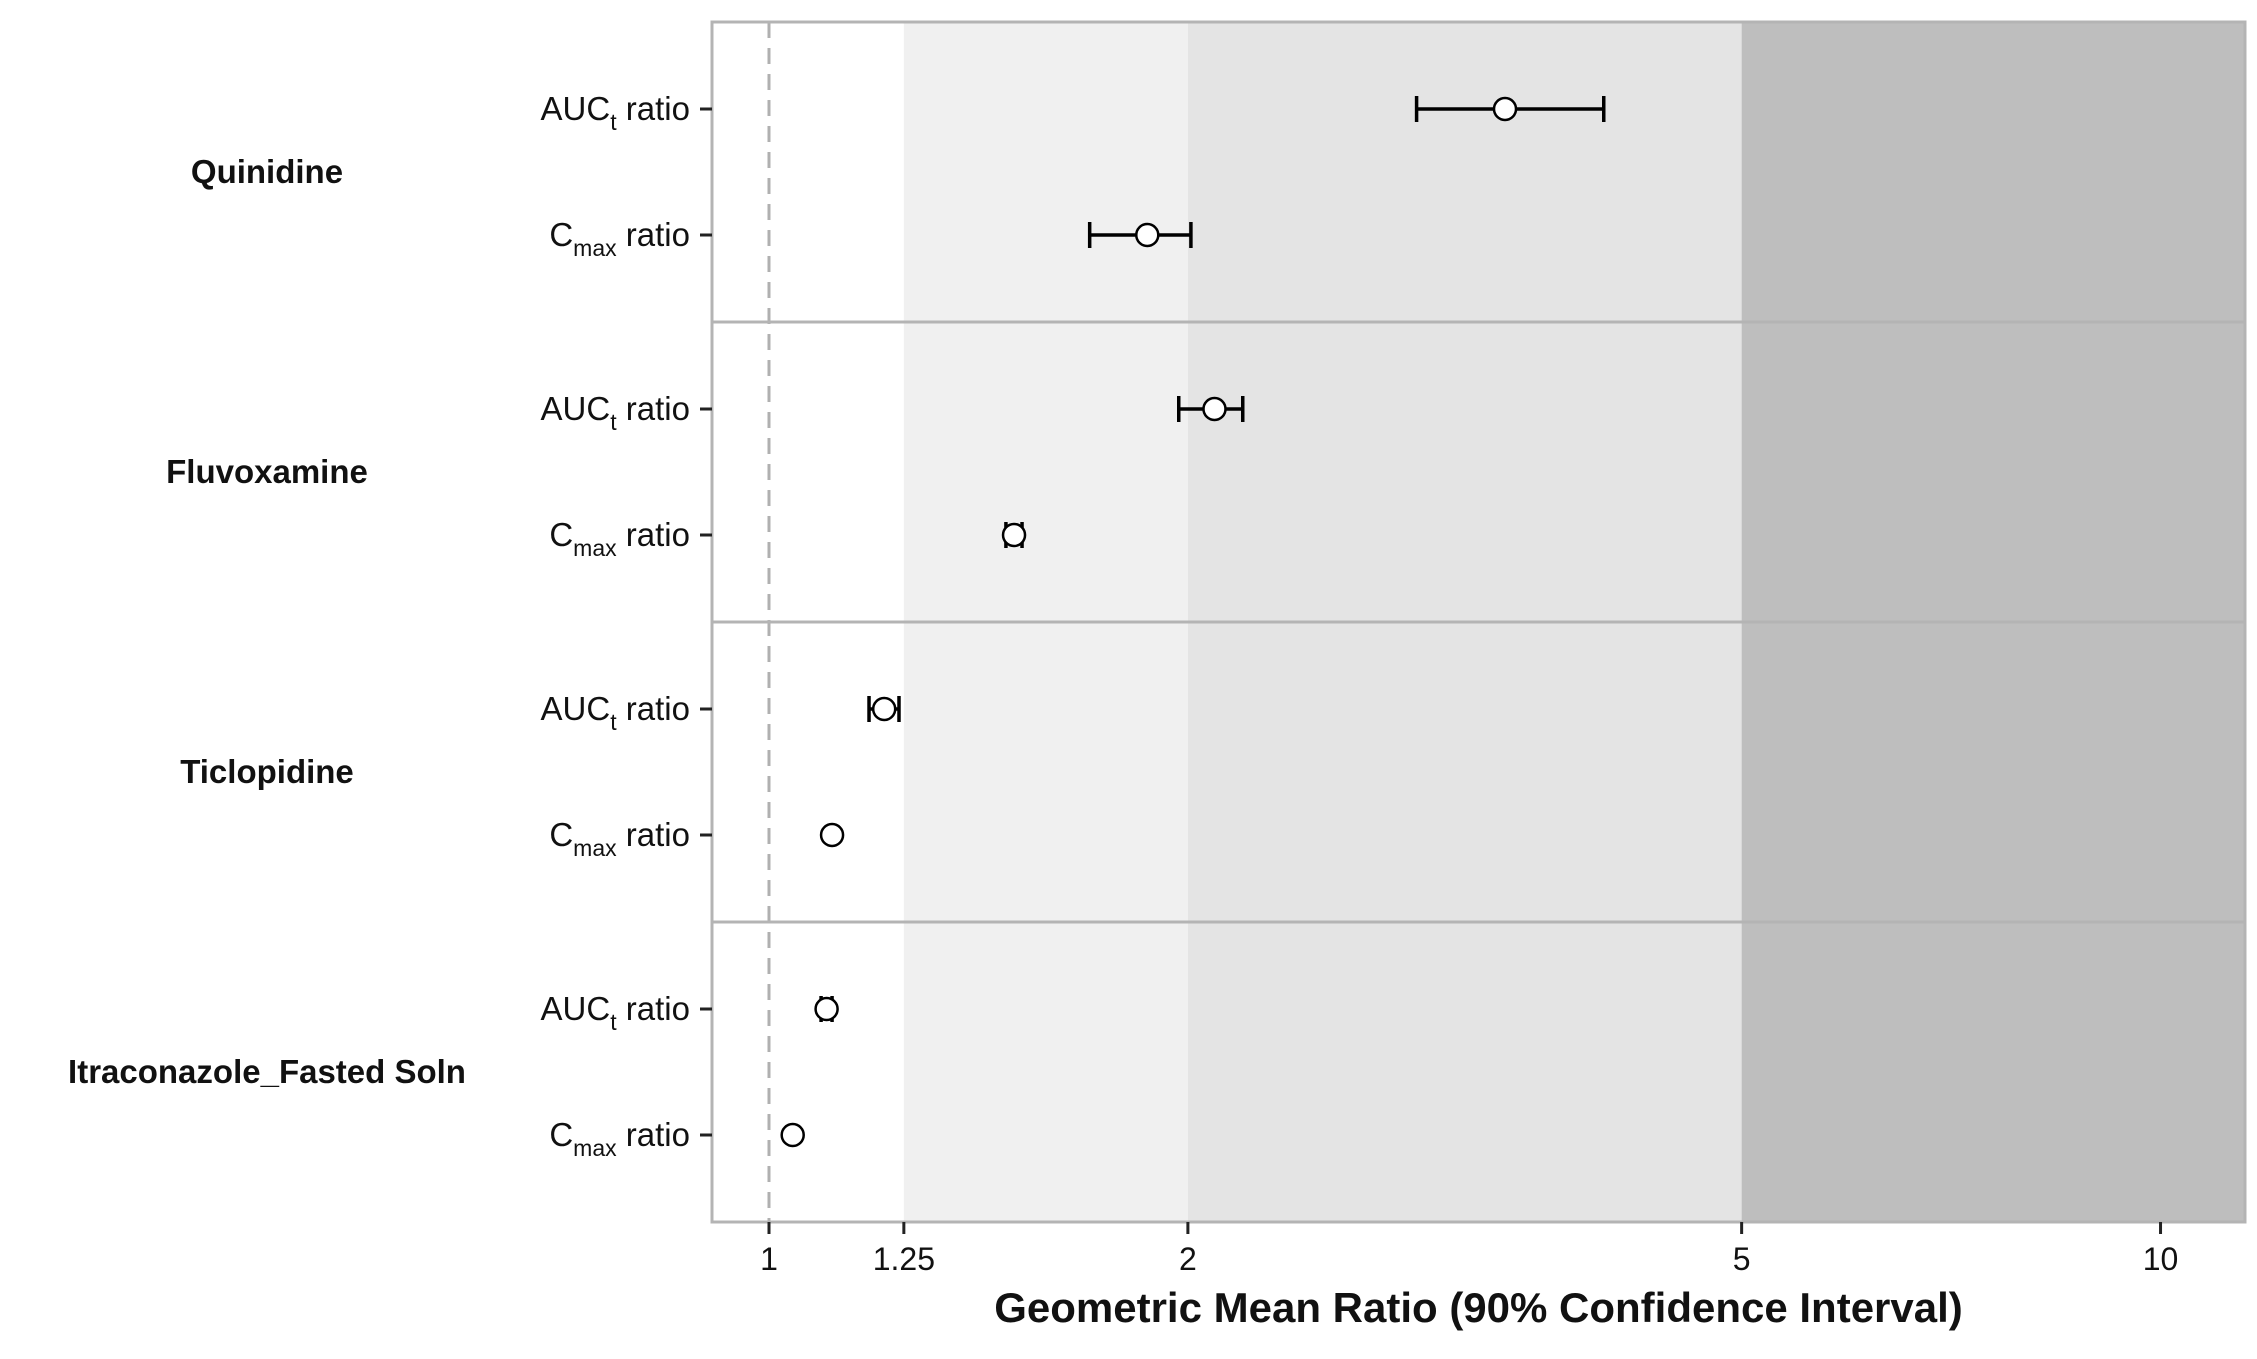 This screenshot has height=1359, width=2257. What do you see at coordinates (769, 1259) in the screenshot?
I see `x-tick-label: 1` at bounding box center [769, 1259].